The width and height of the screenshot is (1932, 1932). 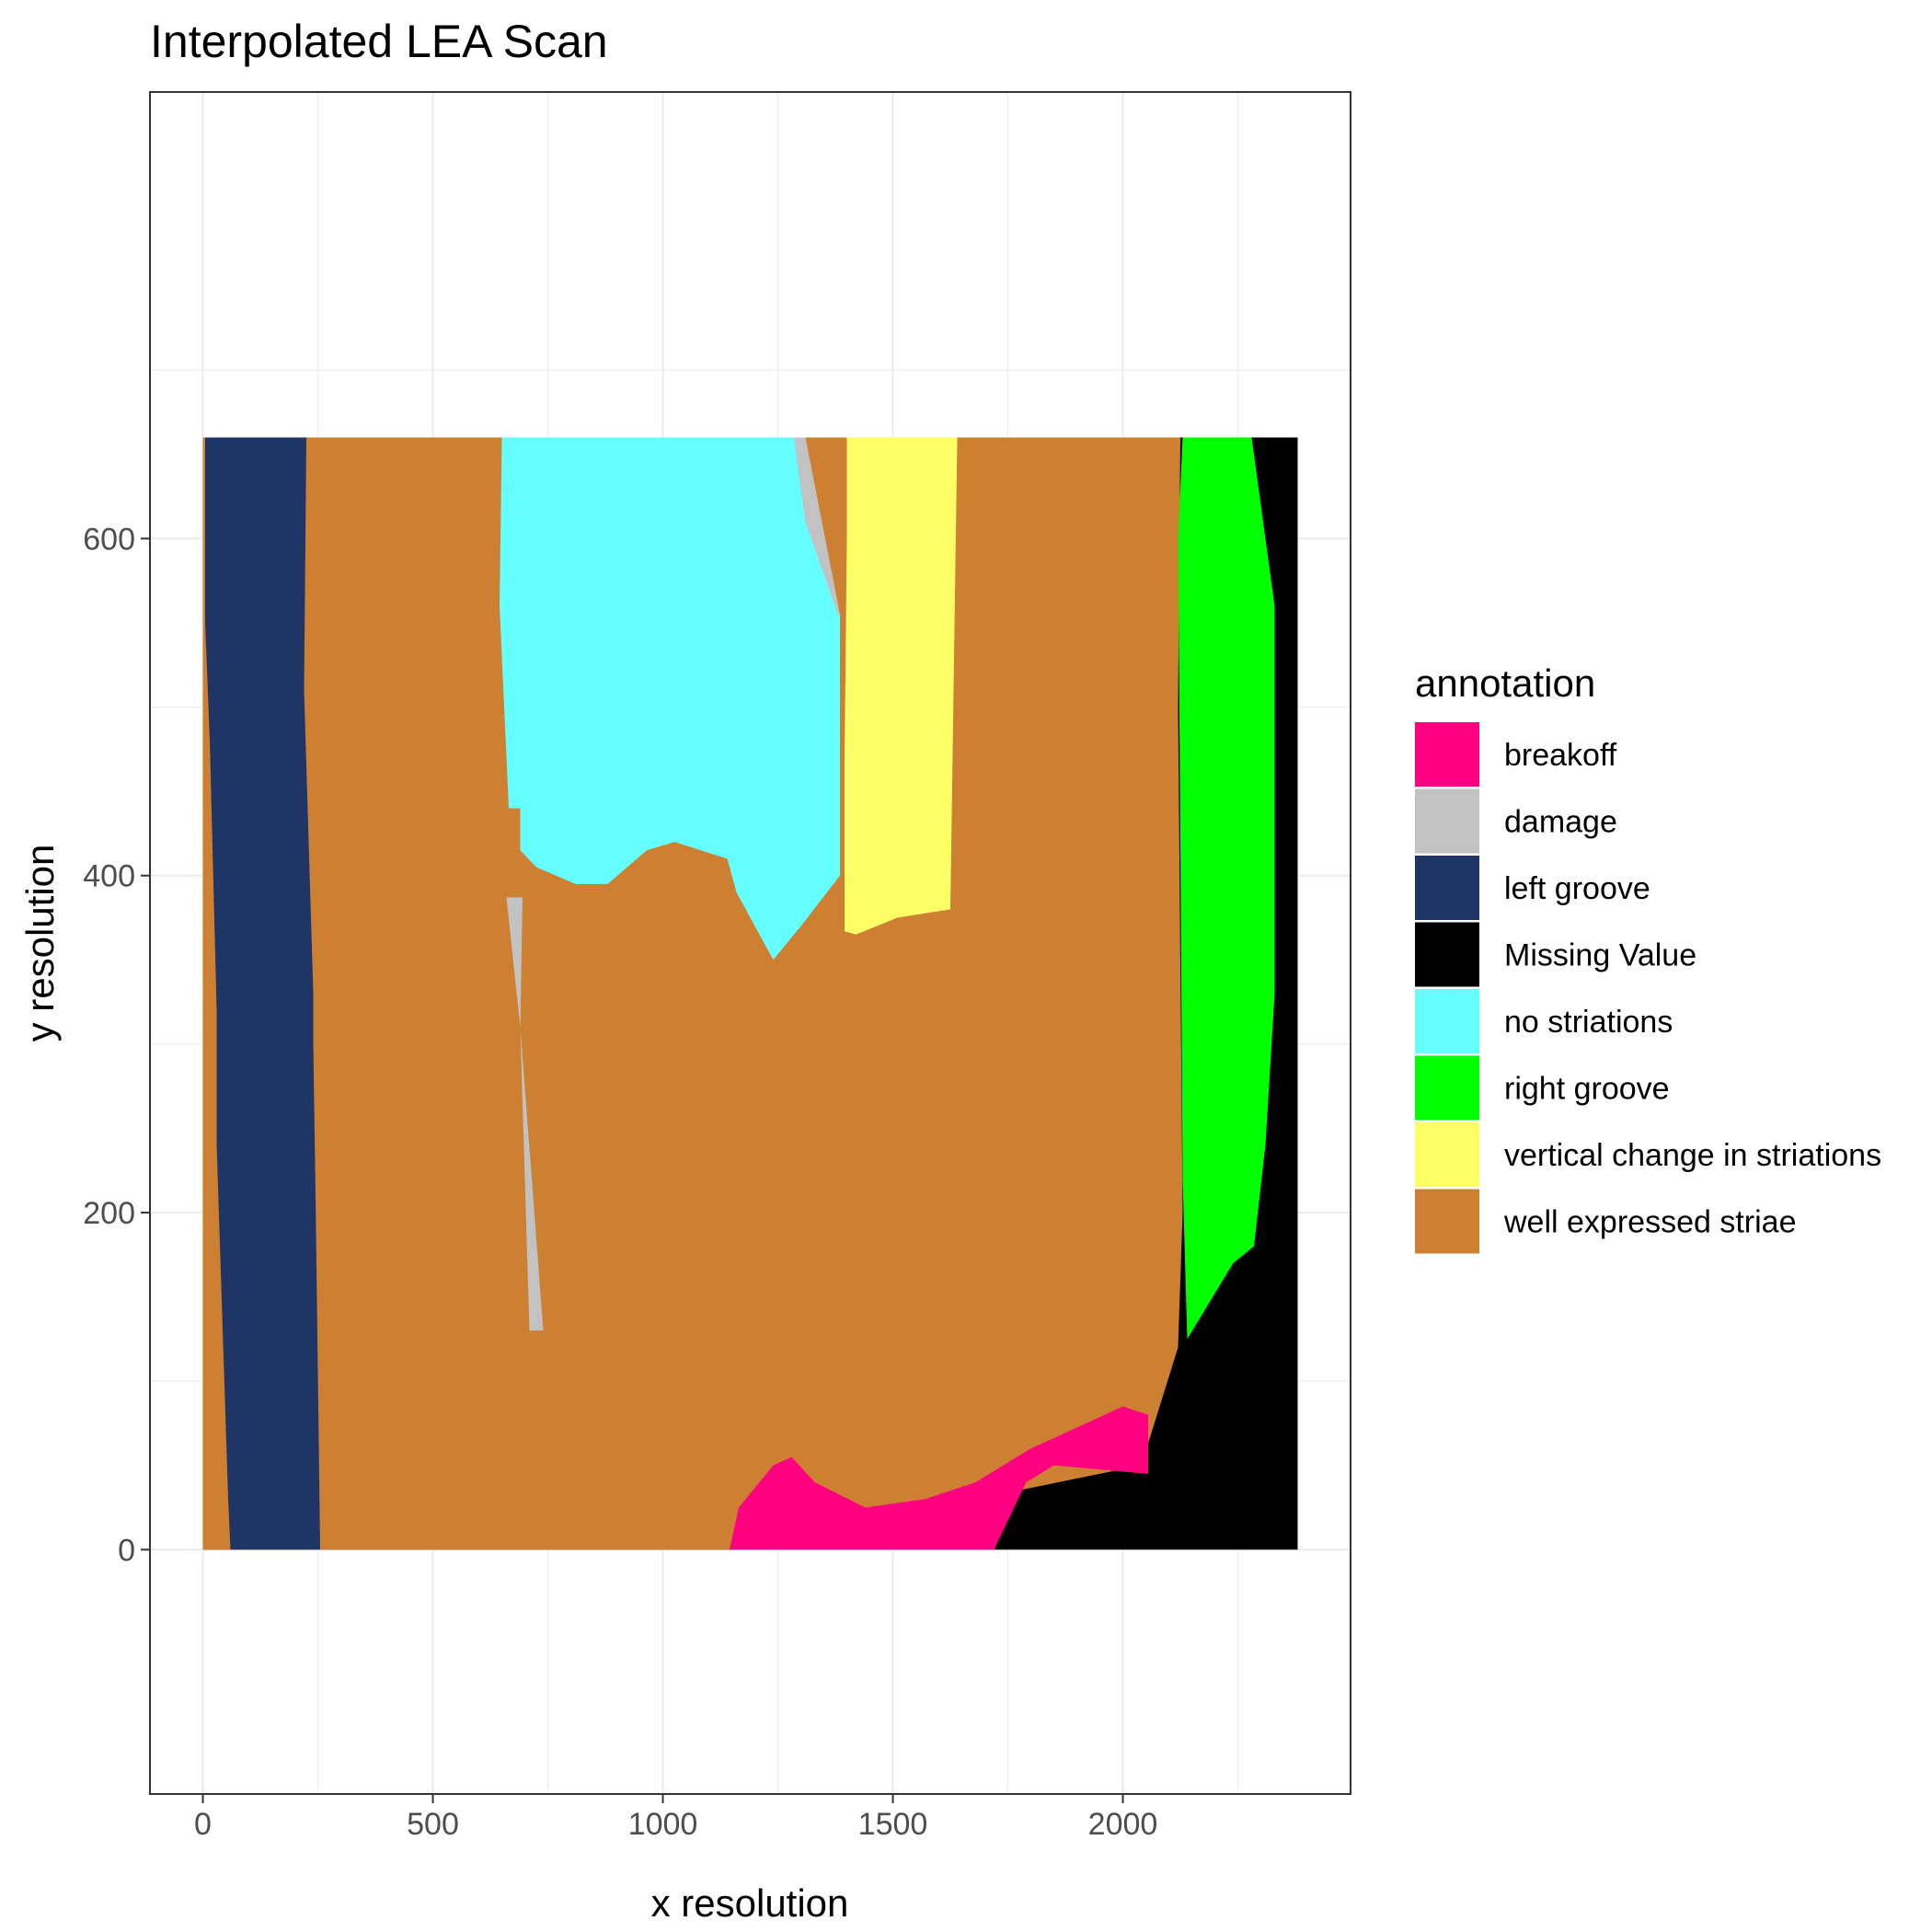 What do you see at coordinates (109, 539) in the screenshot?
I see `y-tick-label: 600` at bounding box center [109, 539].